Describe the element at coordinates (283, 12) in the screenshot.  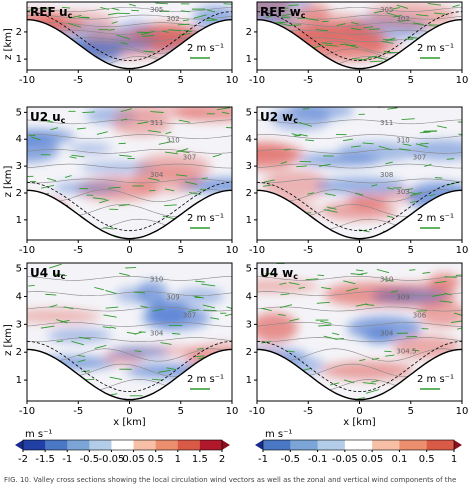
I see `panel-label: REF wc` at that location.